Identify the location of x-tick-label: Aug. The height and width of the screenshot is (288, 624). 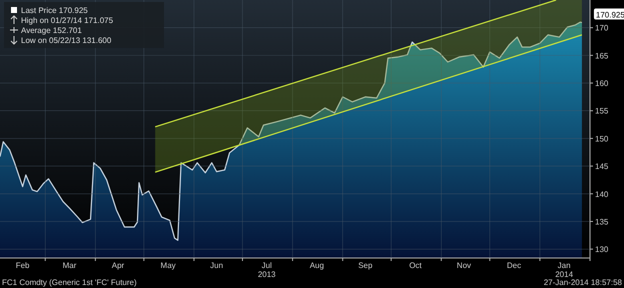
(317, 265).